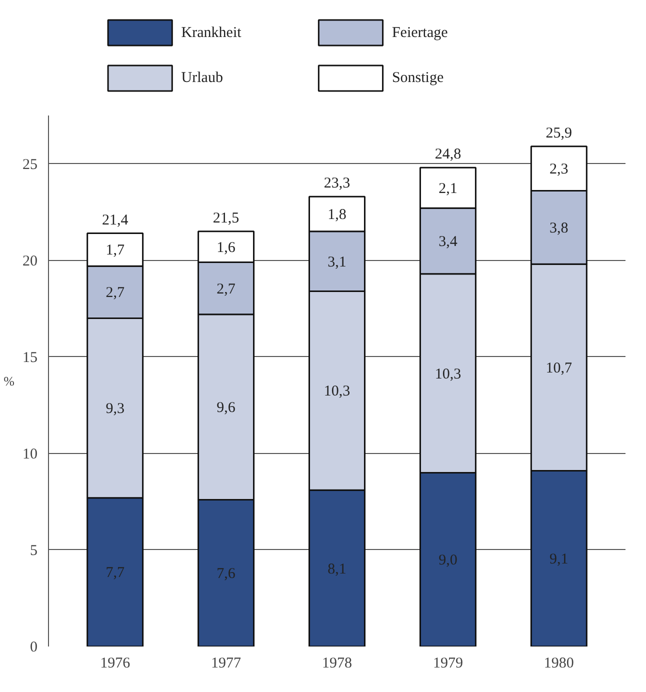 The width and height of the screenshot is (646, 692). I want to click on y-tick-label: 15, so click(30, 358).